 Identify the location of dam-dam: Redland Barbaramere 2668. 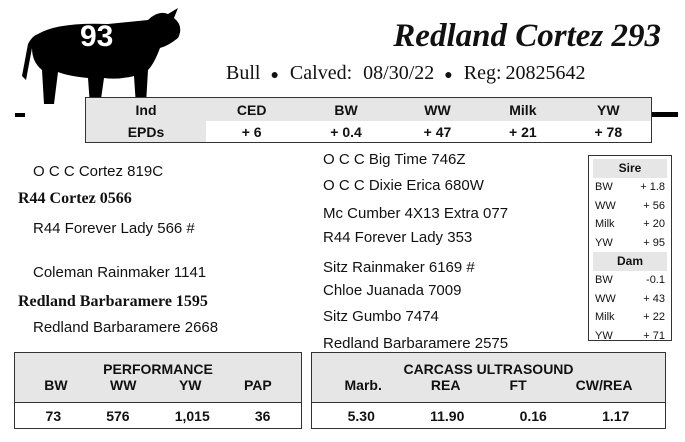
(126, 327).